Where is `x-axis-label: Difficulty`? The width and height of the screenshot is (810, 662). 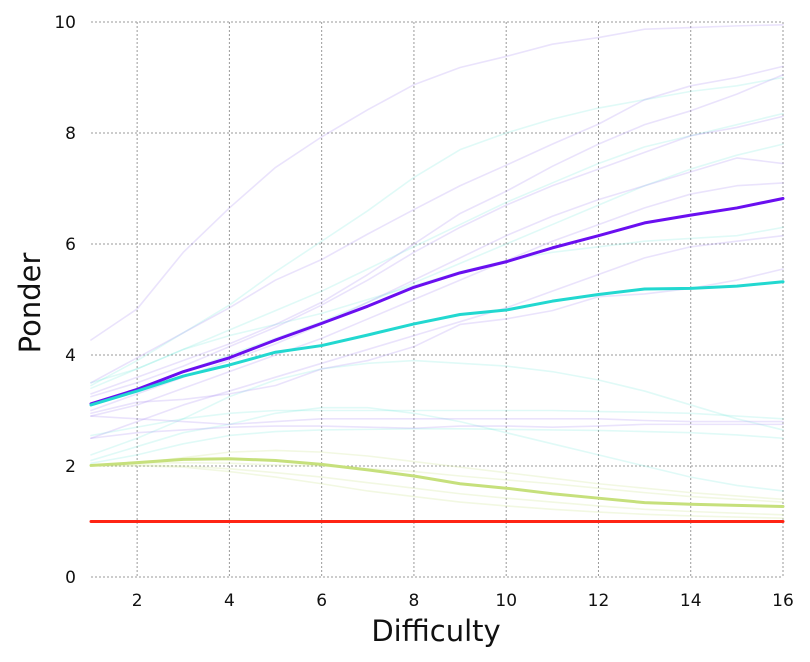
x-axis-label: Difficulty is located at coordinates (435, 631).